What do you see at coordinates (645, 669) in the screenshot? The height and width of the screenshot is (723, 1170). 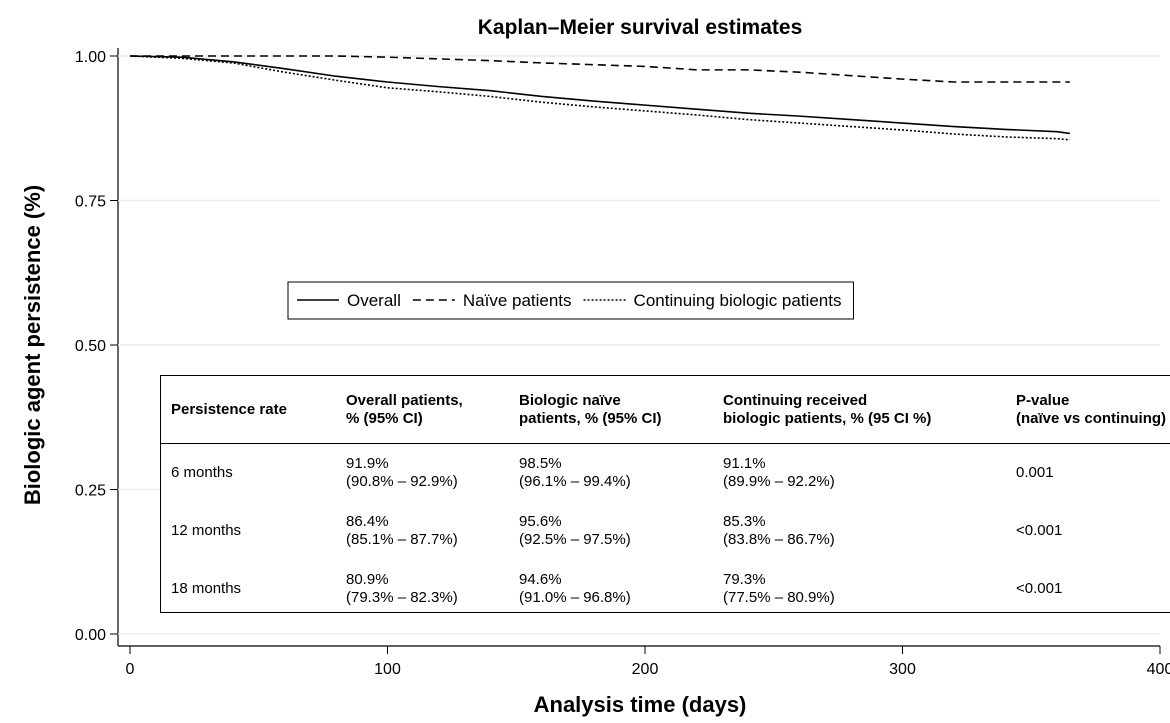 I see `x-tick-label: 200` at bounding box center [645, 669].